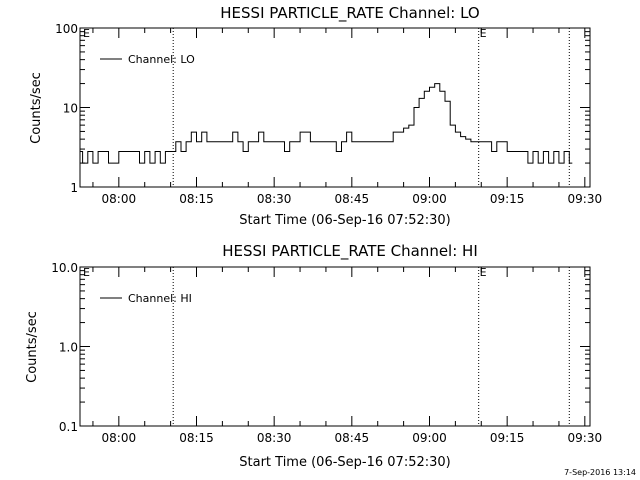 This screenshot has height=480, width=640. What do you see at coordinates (68, 348) in the screenshot?
I see `y-tick-label: 1.0` at bounding box center [68, 348].